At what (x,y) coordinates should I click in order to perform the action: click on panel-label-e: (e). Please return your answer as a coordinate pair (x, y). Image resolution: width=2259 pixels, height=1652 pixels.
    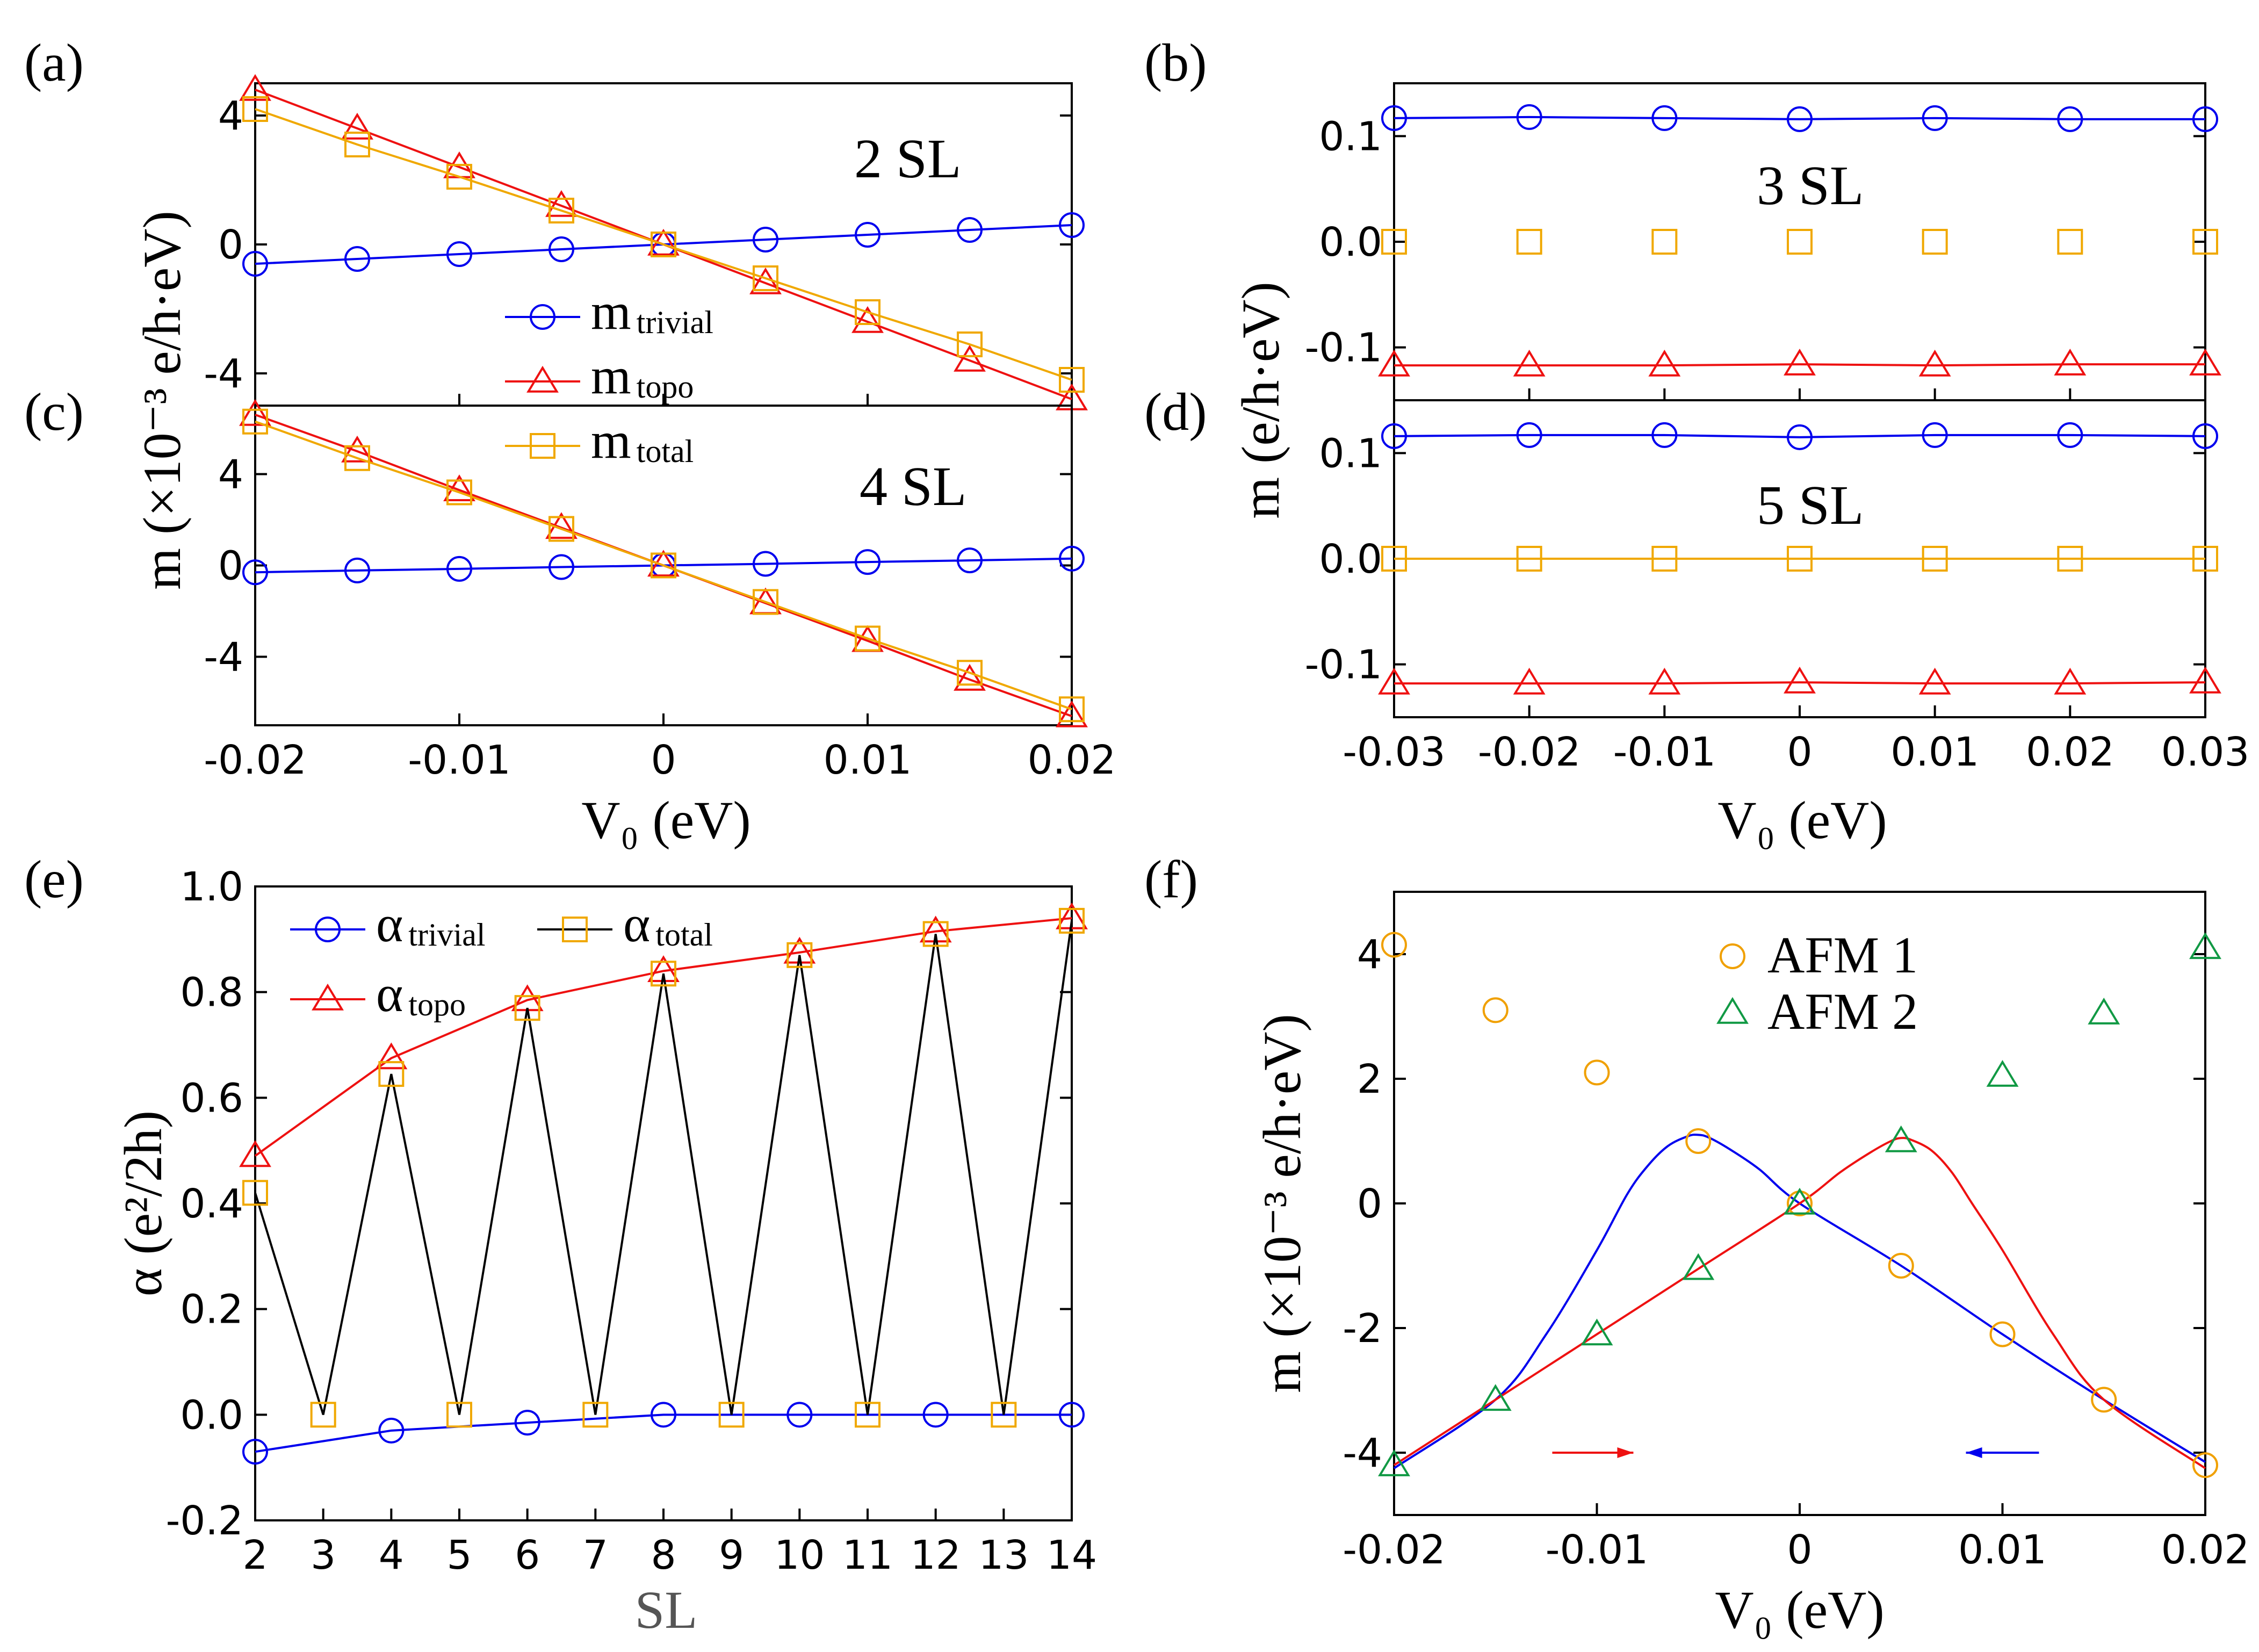
    Looking at the image, I should click on (54, 879).